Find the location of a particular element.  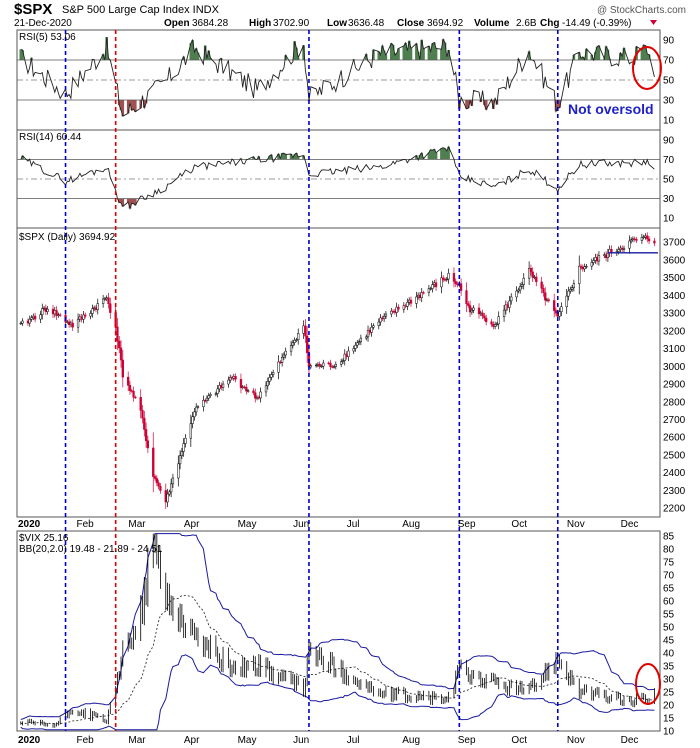

price-tick-label: 3300 is located at coordinates (674, 314).